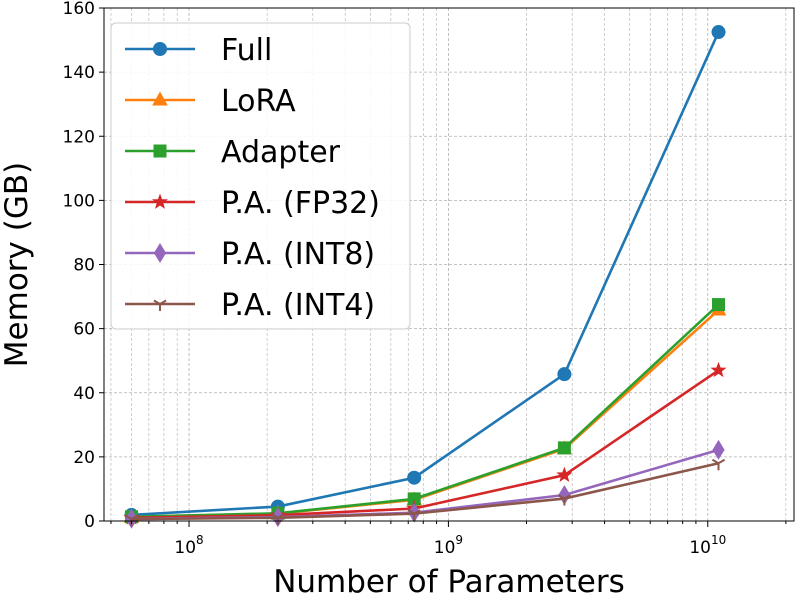  What do you see at coordinates (281, 152) in the screenshot?
I see `legend-label: Adapter` at bounding box center [281, 152].